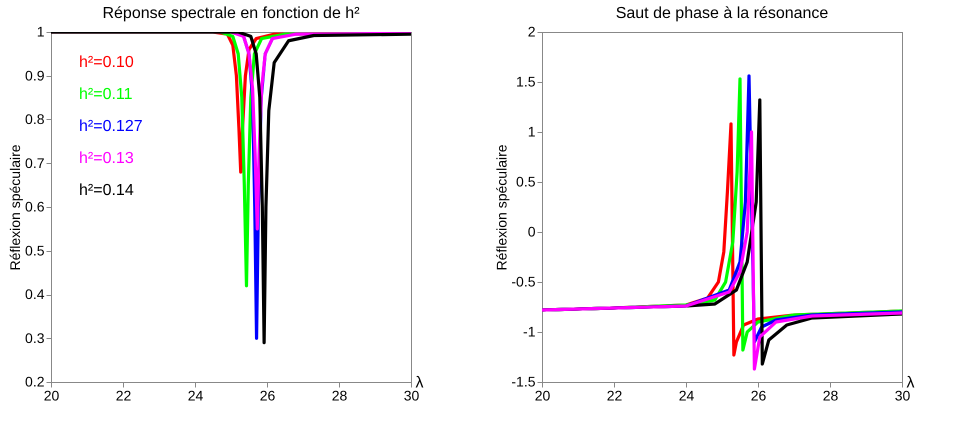 This screenshot has width=965, height=423. Describe the element at coordinates (526, 82) in the screenshot. I see `y-tick-label: 1.5` at that location.